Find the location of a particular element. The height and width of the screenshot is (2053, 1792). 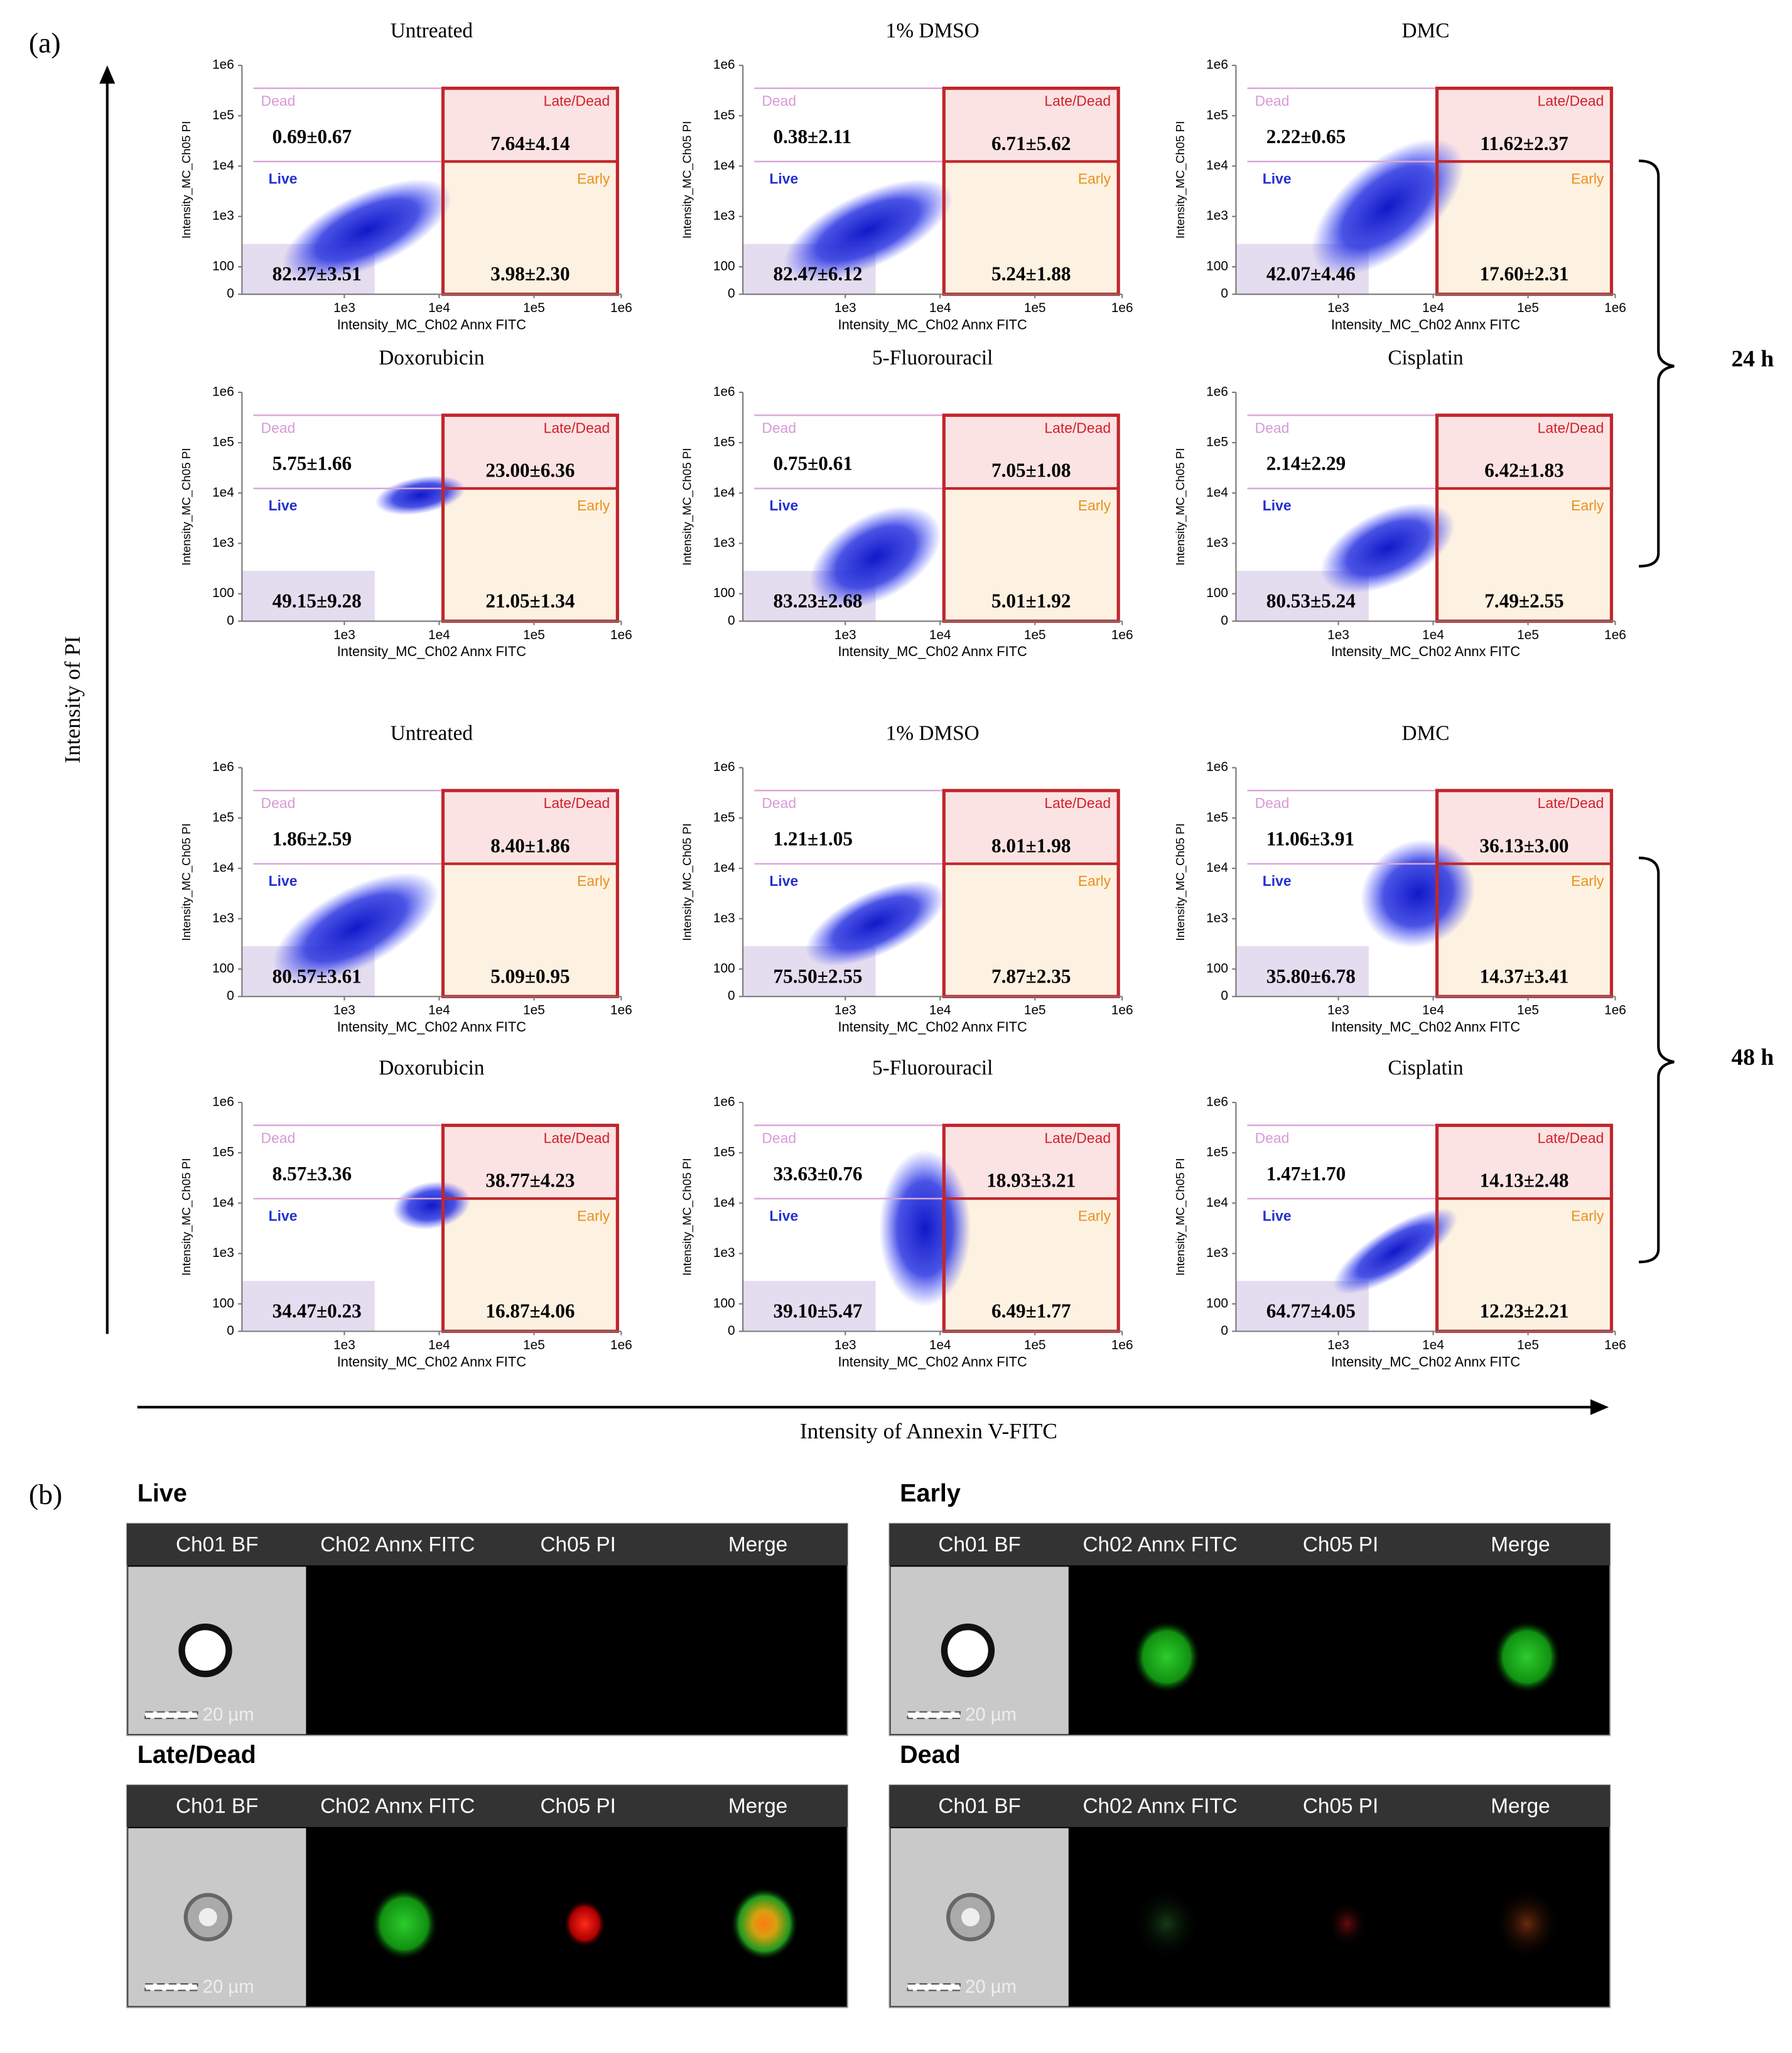

panel-title: 1% DMSO is located at coordinates (933, 733).